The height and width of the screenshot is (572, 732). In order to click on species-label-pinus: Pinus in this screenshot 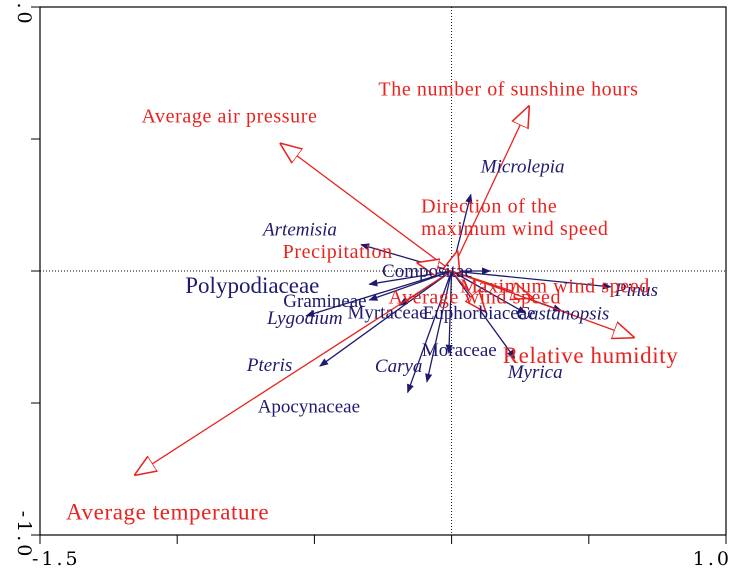, I will do `click(636, 290)`.